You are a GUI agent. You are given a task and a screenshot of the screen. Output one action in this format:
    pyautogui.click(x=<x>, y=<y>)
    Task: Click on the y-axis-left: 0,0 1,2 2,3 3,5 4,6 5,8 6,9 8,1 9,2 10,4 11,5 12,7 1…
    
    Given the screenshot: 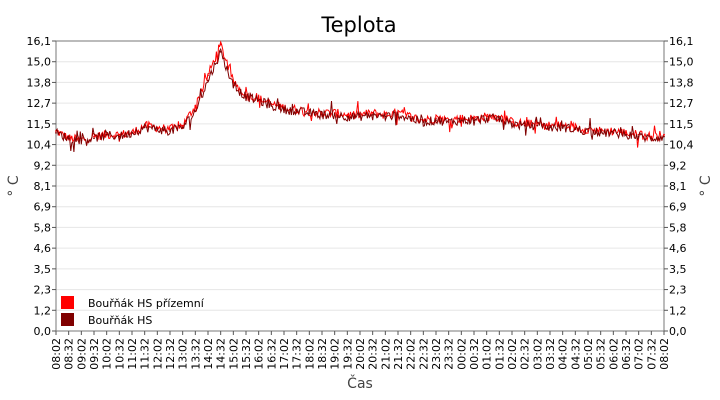 What is the action you would take?
    pyautogui.click(x=41, y=186)
    